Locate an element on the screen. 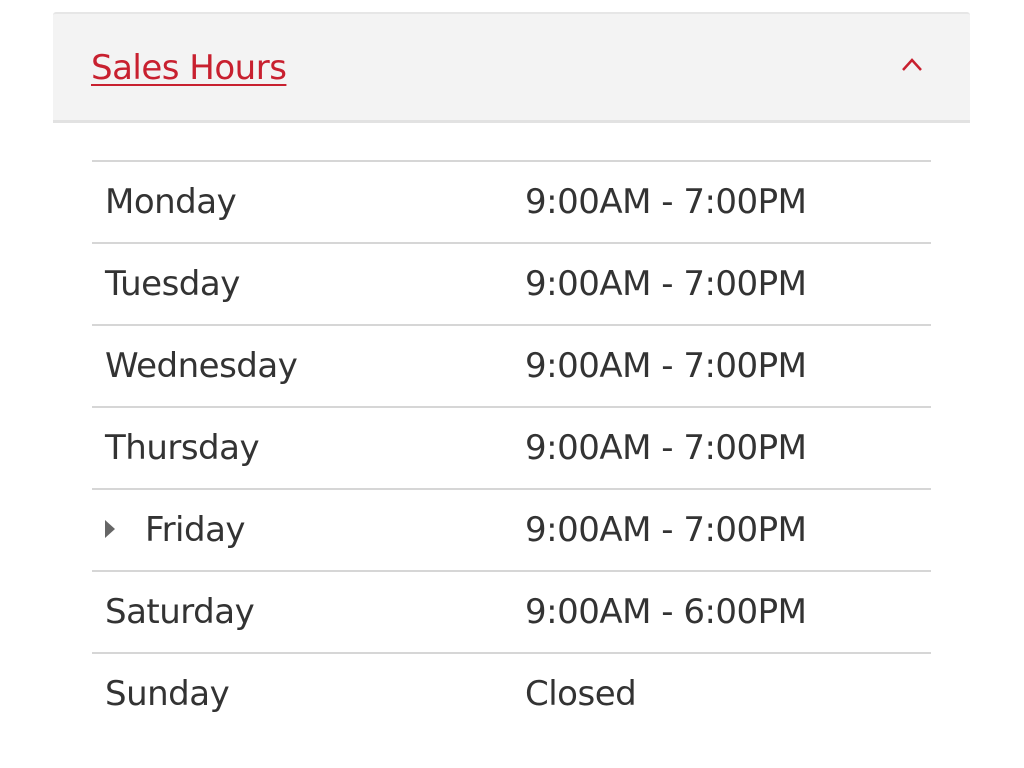  table-row-current: Friday 9:00AM - 7:00PM is located at coordinates (511, 531).